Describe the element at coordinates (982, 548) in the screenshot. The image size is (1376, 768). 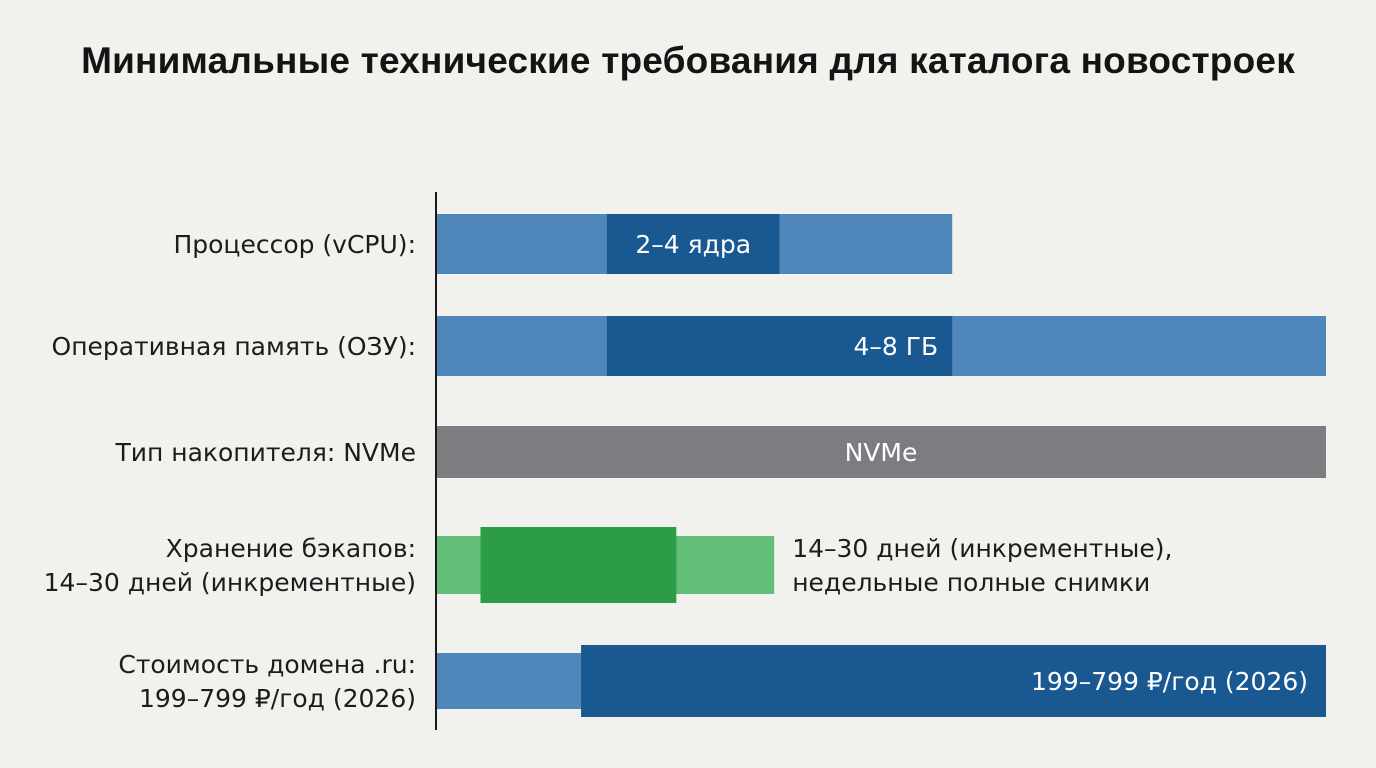
I see `bar-note-label-3-0: 14–30 дней (инкрементные),` at that location.